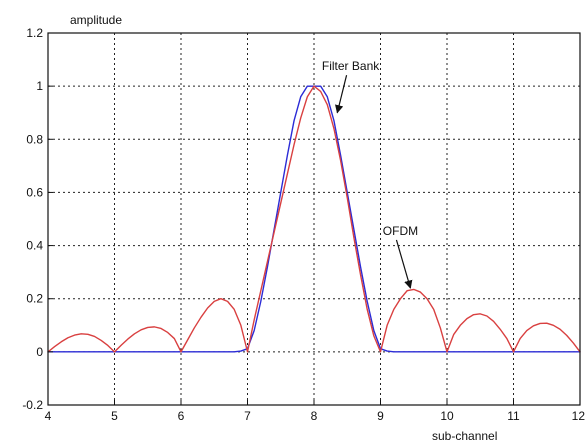 Image resolution: width=587 pixels, height=447 pixels. I want to click on y-axis-title: amplitude, so click(96, 20).